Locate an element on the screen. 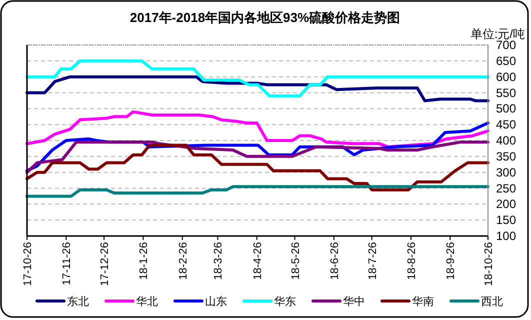 The image size is (531, 320). y-axis-title: 单位:元/吨 is located at coordinates (497, 34).